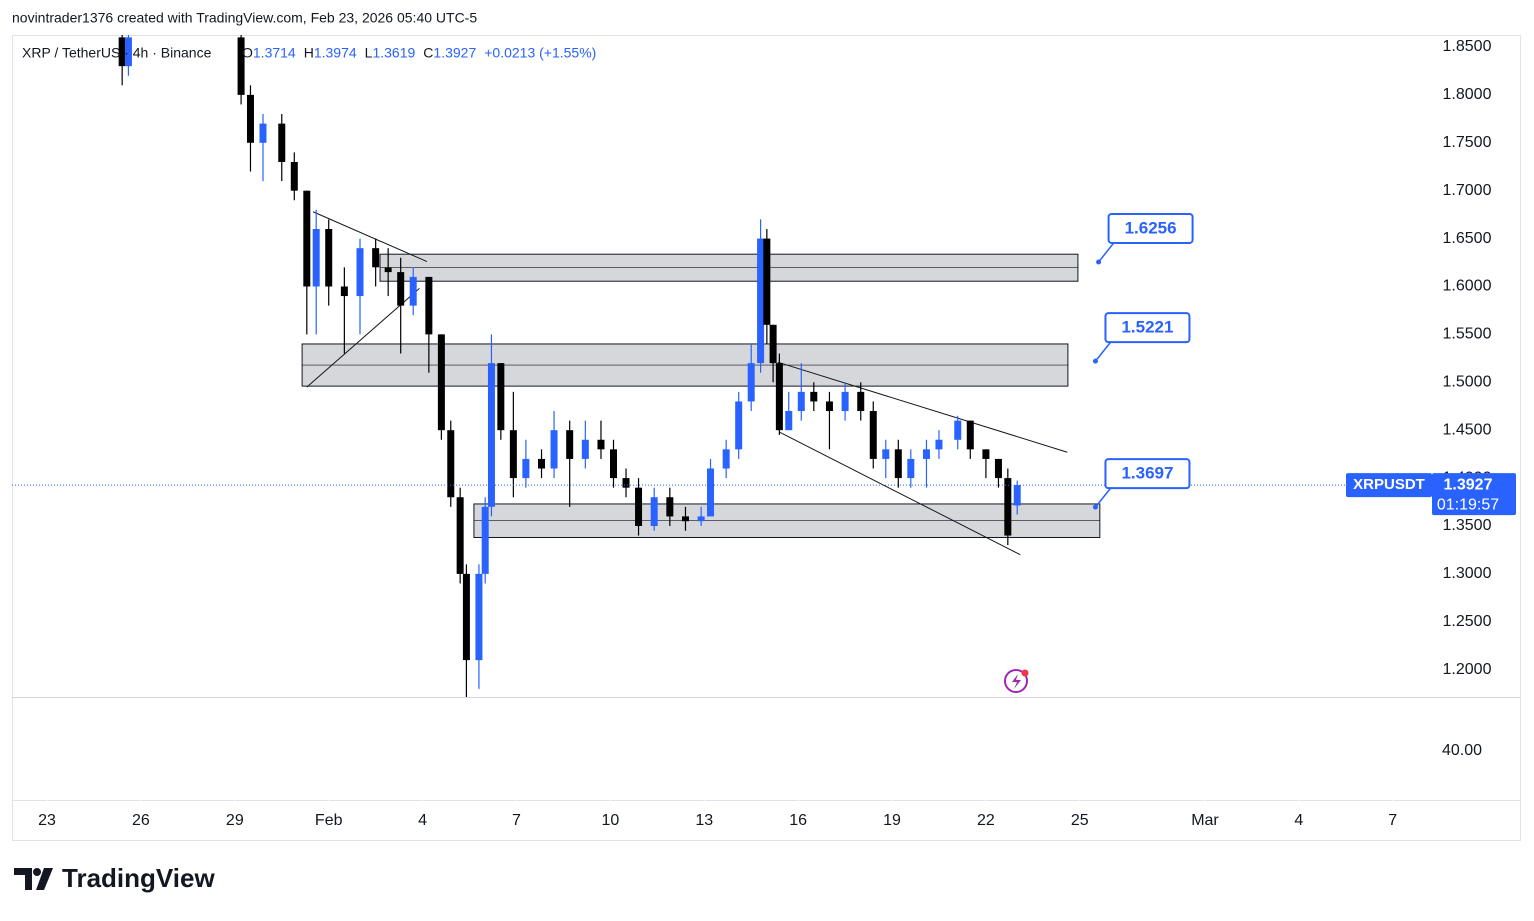  Describe the element at coordinates (1467, 621) in the screenshot. I see `y-tick-label: 1.2500` at that location.